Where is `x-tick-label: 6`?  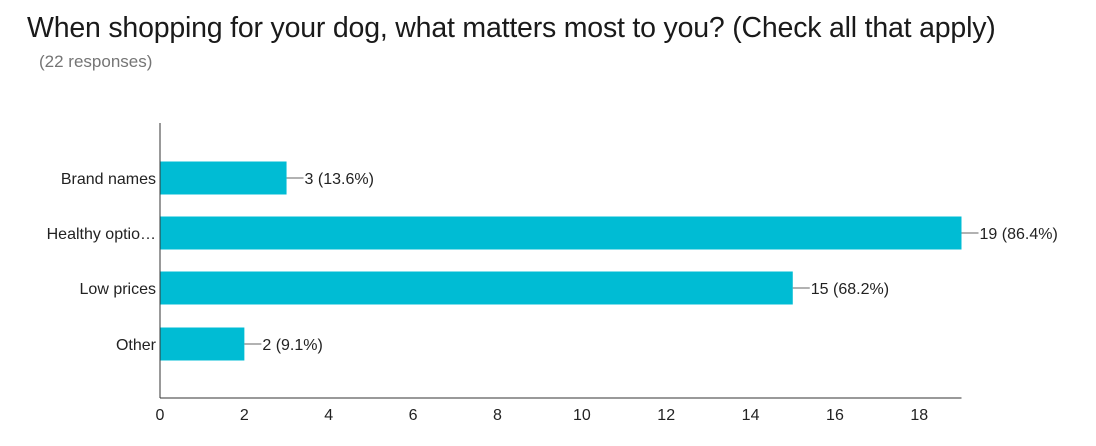
x-tick-label: 6 is located at coordinates (413, 415).